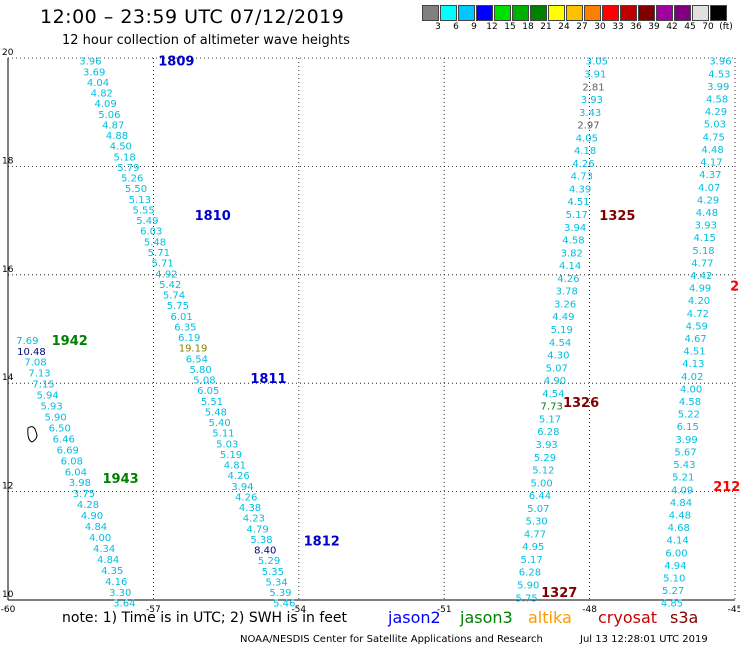 The height and width of the screenshot is (650, 740). I want to click on swh-value-label: 5.03, so click(227, 444).